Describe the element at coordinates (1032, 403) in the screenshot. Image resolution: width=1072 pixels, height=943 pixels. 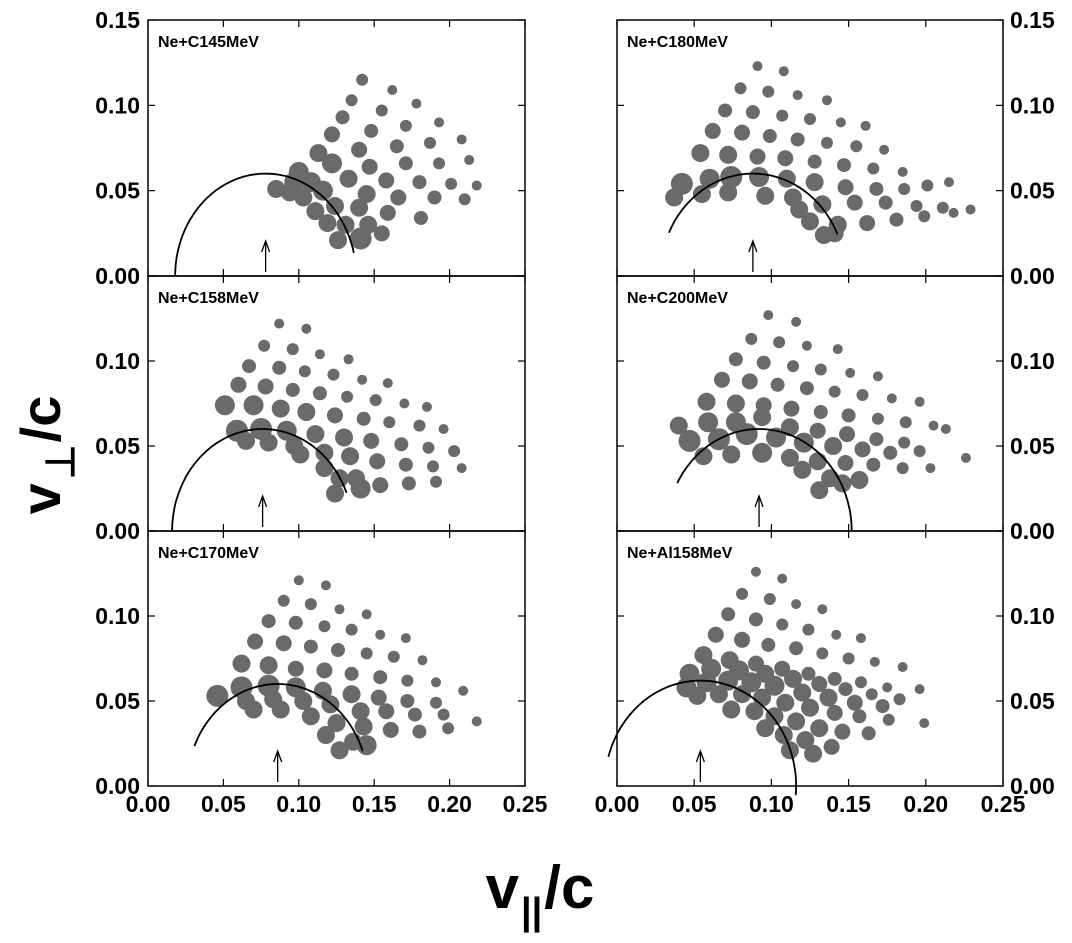
I see `right-y-tick-labels: 0.00 0.05 0.10 0.15 0.00 0.05 0.10 0.00 0.05 0.10` at that location.